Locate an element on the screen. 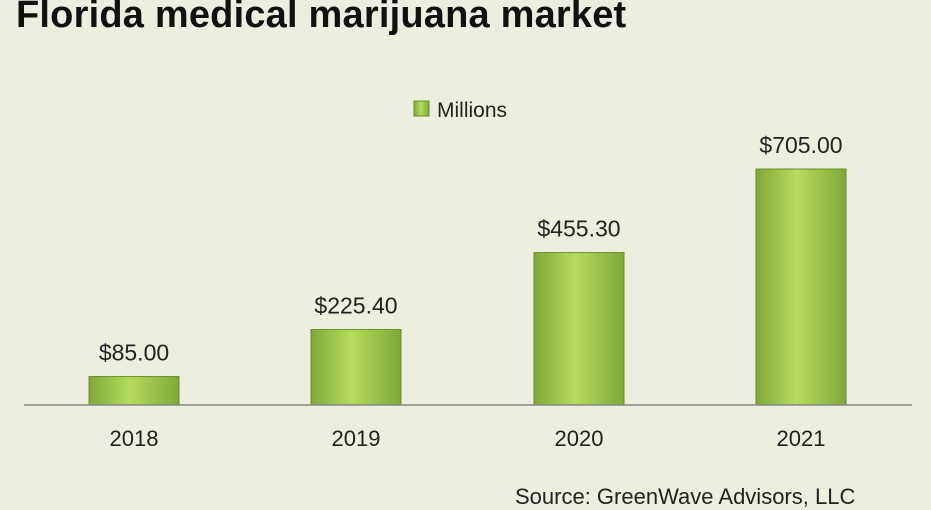  bar-2019 is located at coordinates (356, 367).